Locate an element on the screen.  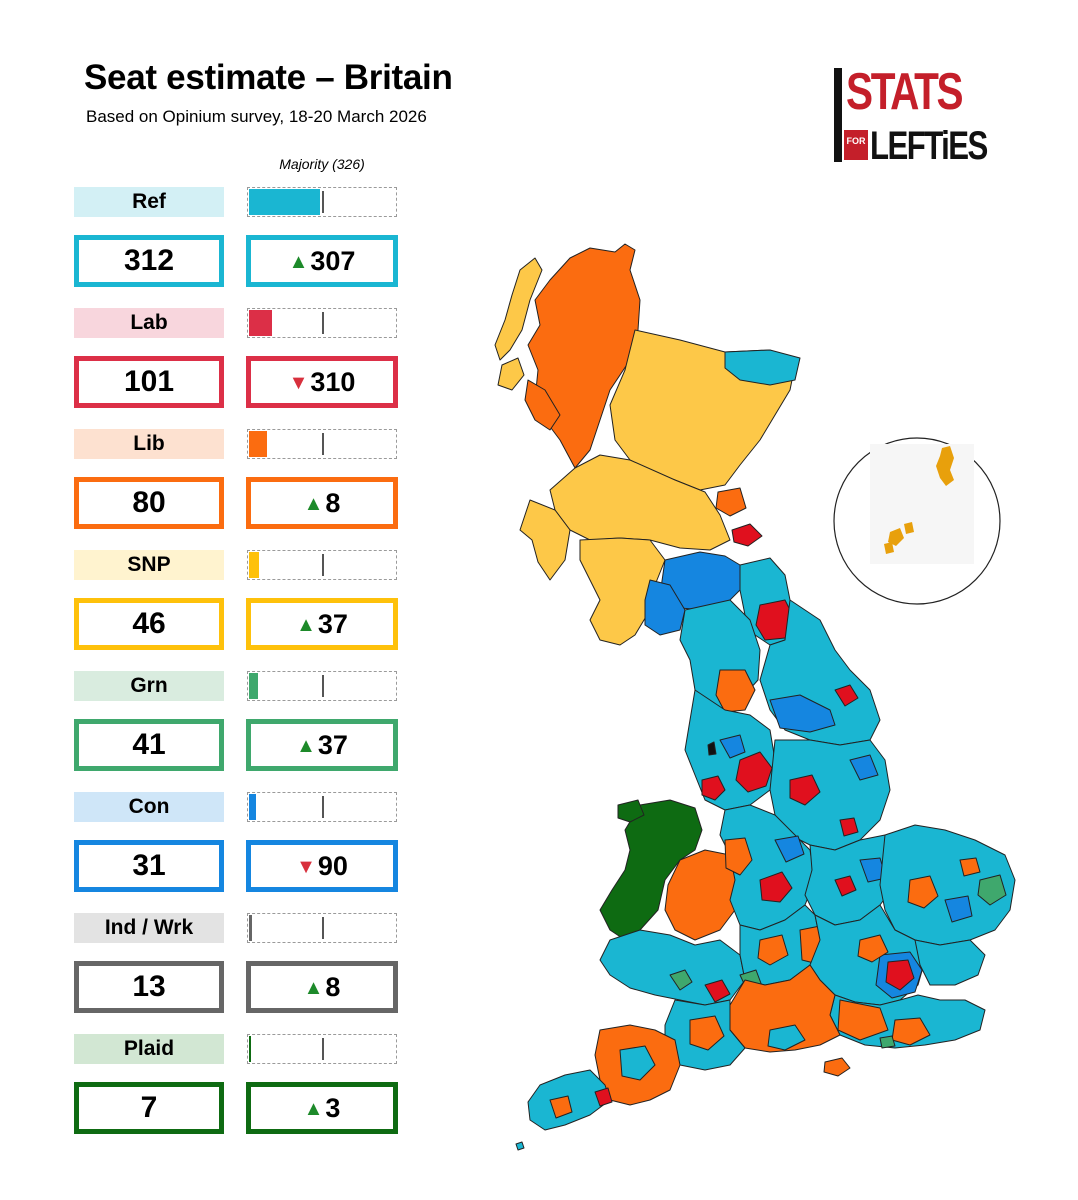
map-region-herts-lib is located at coordinates (873, 948).